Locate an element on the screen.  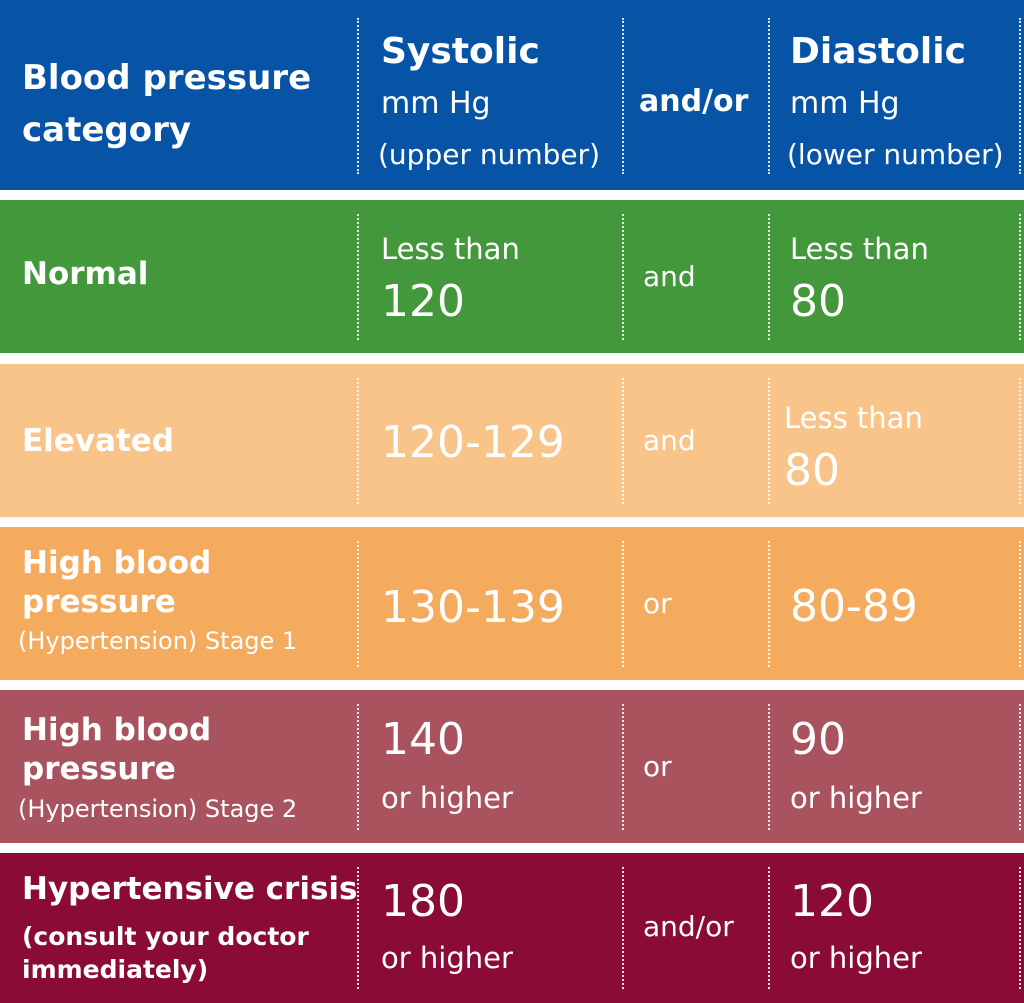
row-stage1-category-line1: High blood is located at coordinates (117, 563).